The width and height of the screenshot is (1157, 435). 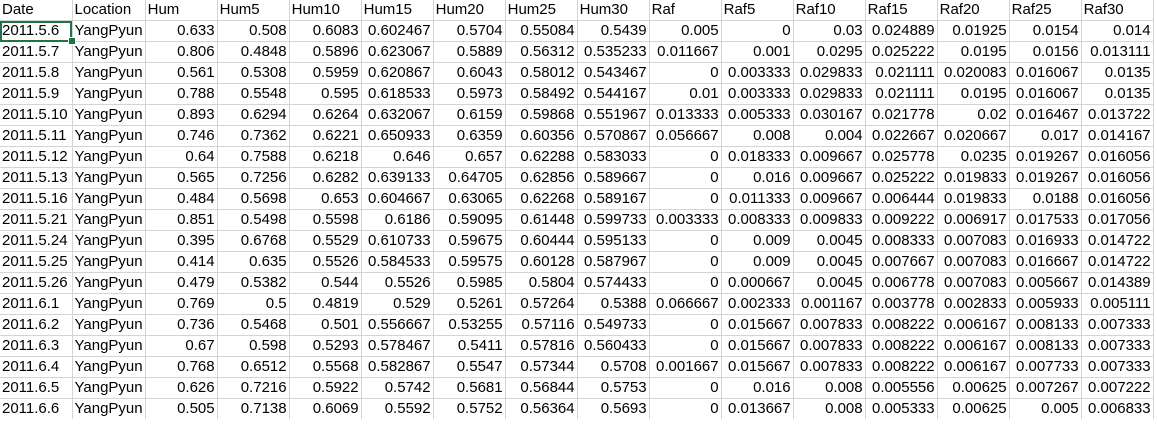 What do you see at coordinates (253, 367) in the screenshot?
I see `table-cell: 0.6512` at bounding box center [253, 367].